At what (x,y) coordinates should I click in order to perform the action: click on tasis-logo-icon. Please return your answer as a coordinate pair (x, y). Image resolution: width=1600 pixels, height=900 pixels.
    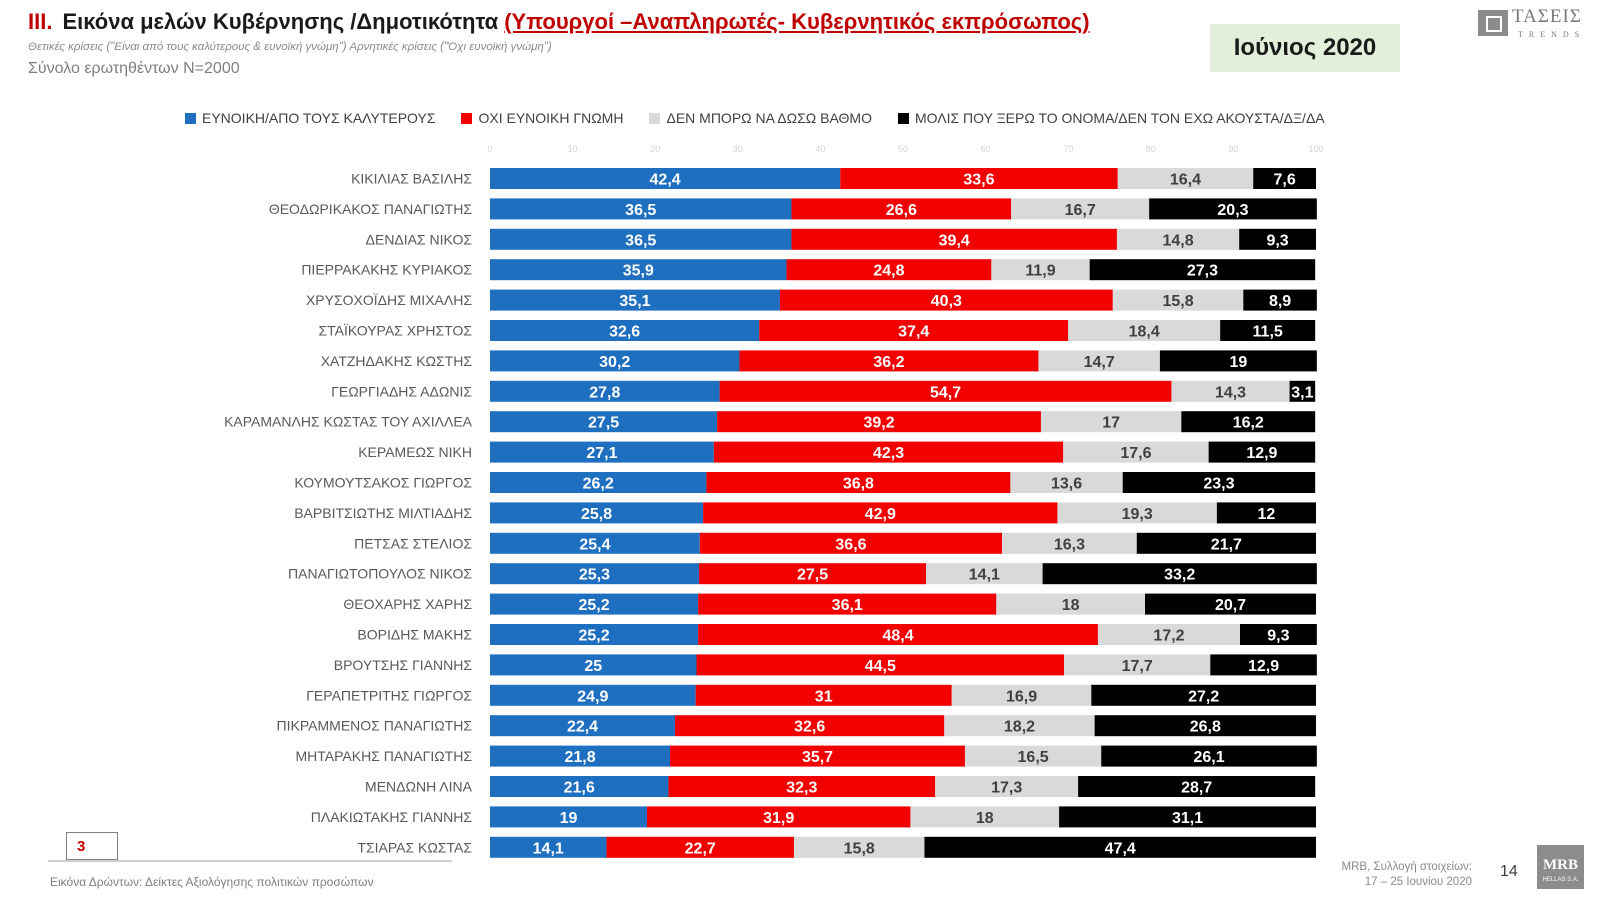
    Looking at the image, I should click on (1493, 23).